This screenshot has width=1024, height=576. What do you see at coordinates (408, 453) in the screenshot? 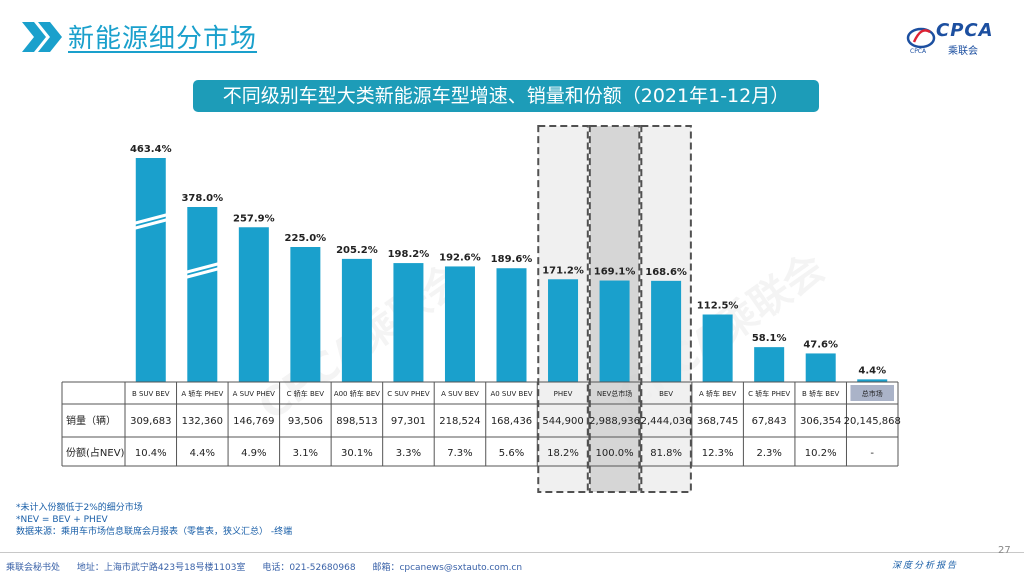
I see `share-cell: 3.3%` at bounding box center [408, 453].